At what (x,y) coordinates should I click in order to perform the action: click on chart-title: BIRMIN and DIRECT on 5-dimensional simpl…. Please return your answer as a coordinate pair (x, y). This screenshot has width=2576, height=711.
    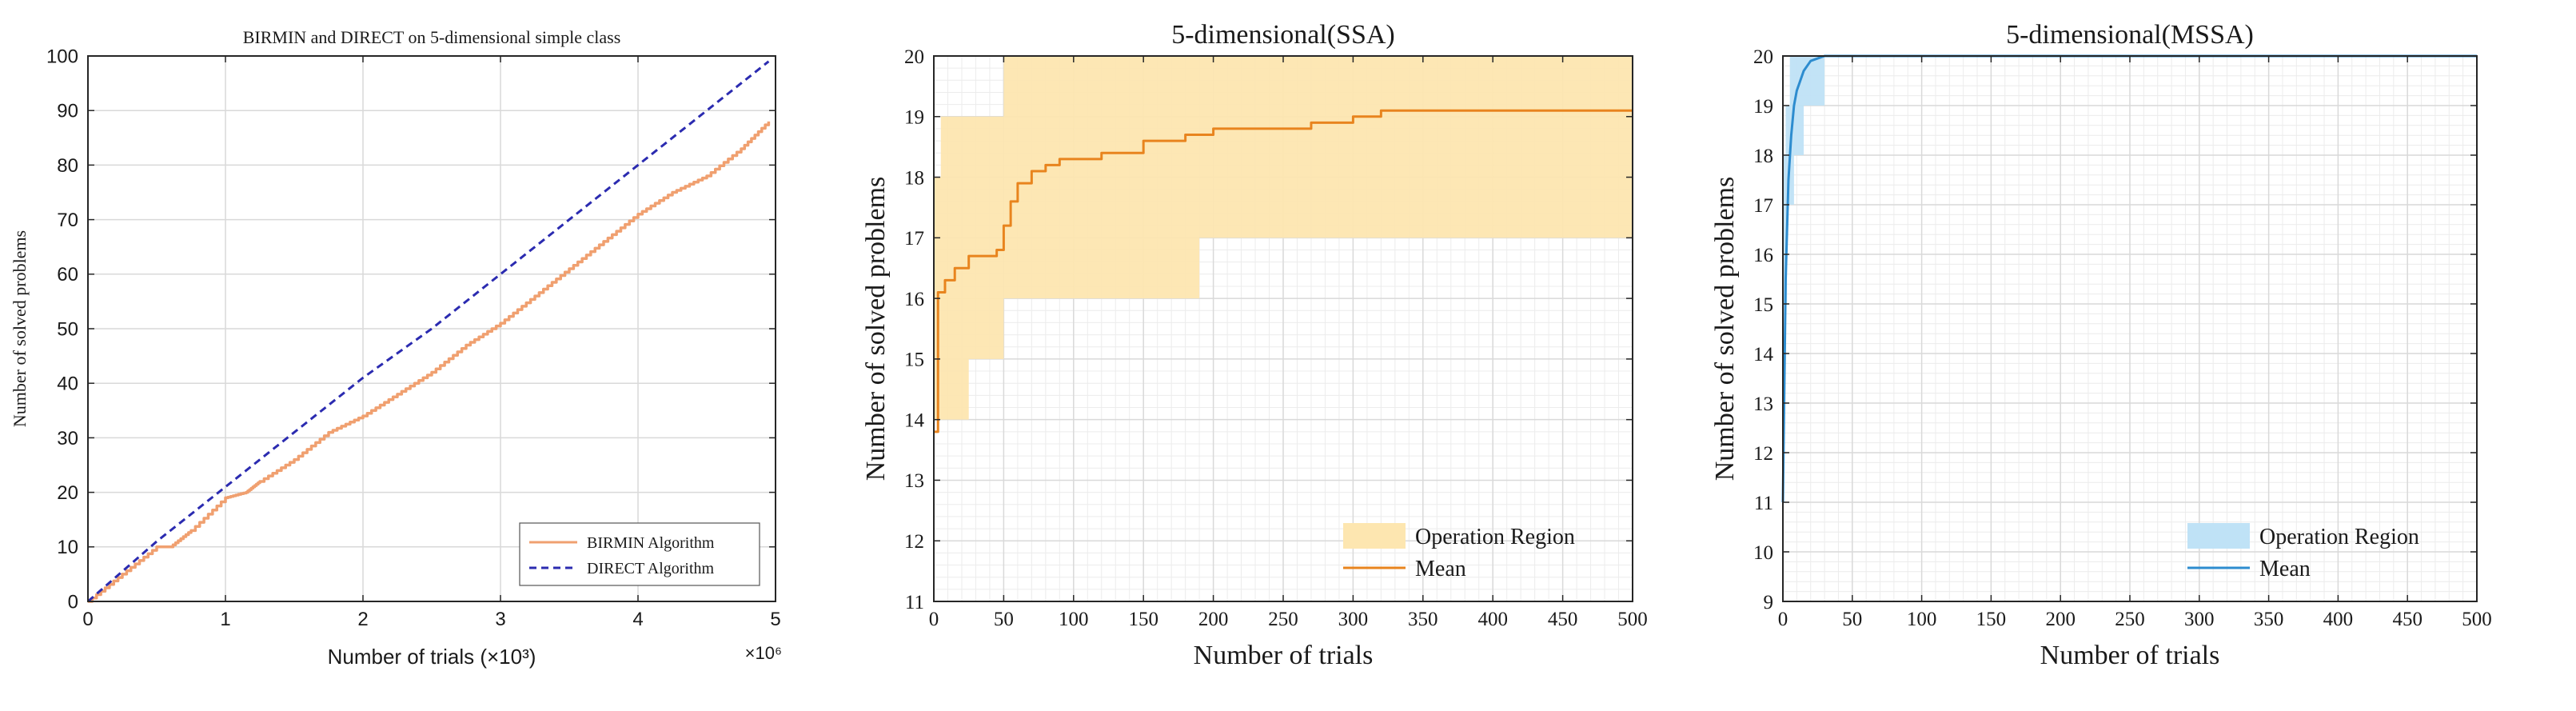
    Looking at the image, I should click on (432, 37).